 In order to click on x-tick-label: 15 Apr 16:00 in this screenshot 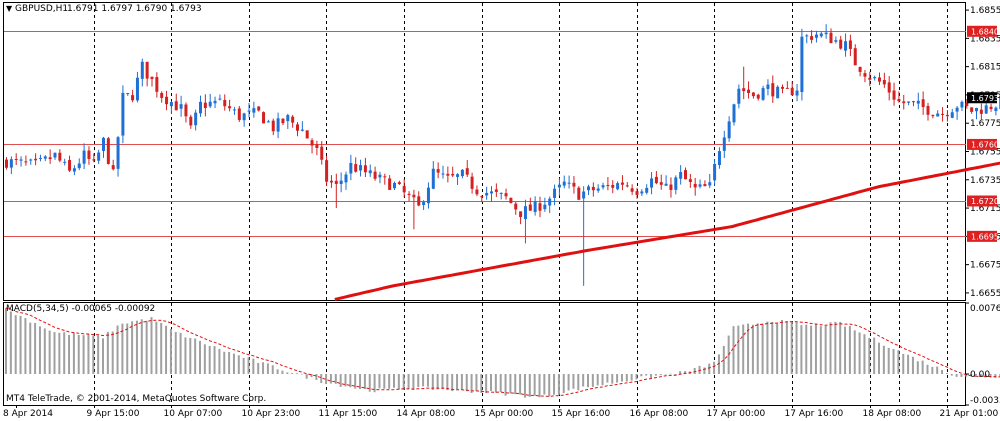, I will do `click(581, 414)`.